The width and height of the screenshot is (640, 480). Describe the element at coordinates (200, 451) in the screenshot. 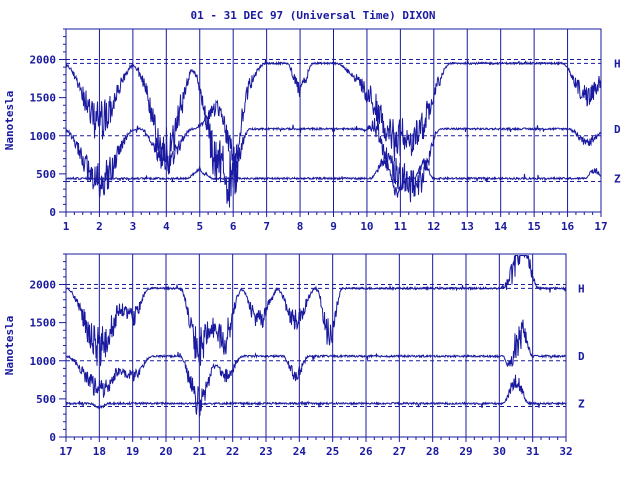

I see `x-tick-label: 21` at that location.